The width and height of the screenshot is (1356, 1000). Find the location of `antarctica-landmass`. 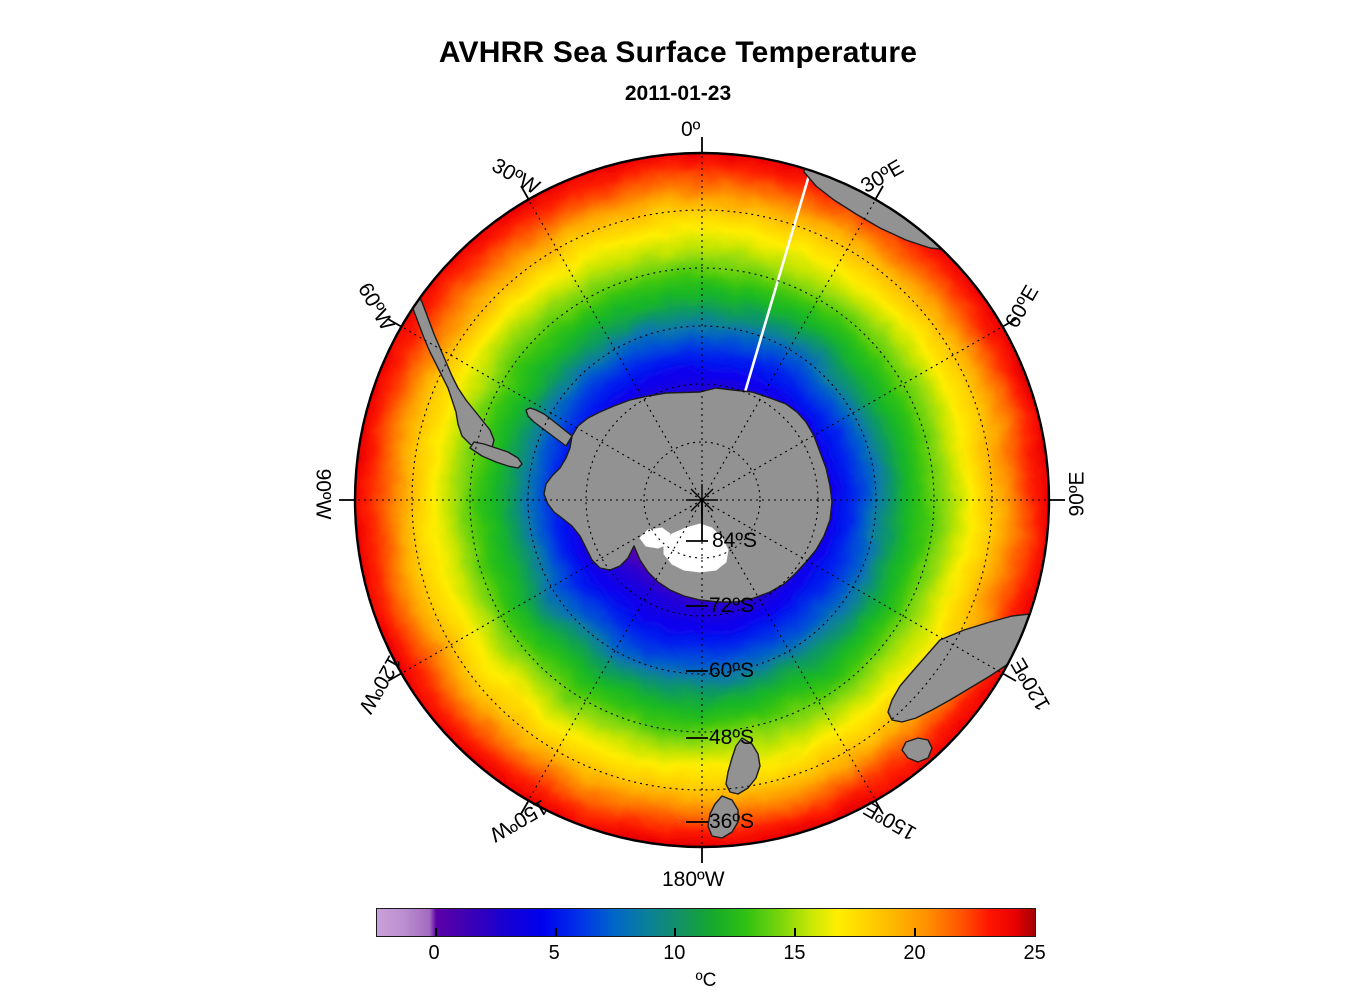

antarctica-landmass is located at coordinates (688, 495).